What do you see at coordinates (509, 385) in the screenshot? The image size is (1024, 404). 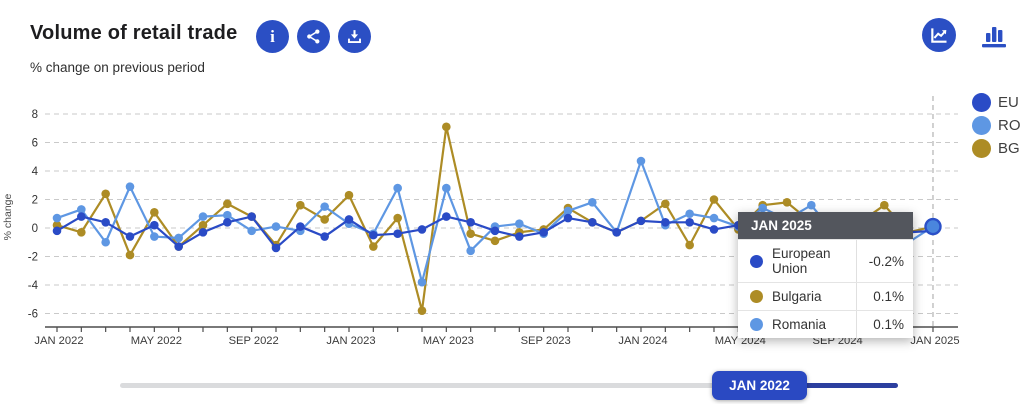 I see `time-slider-track` at bounding box center [509, 385].